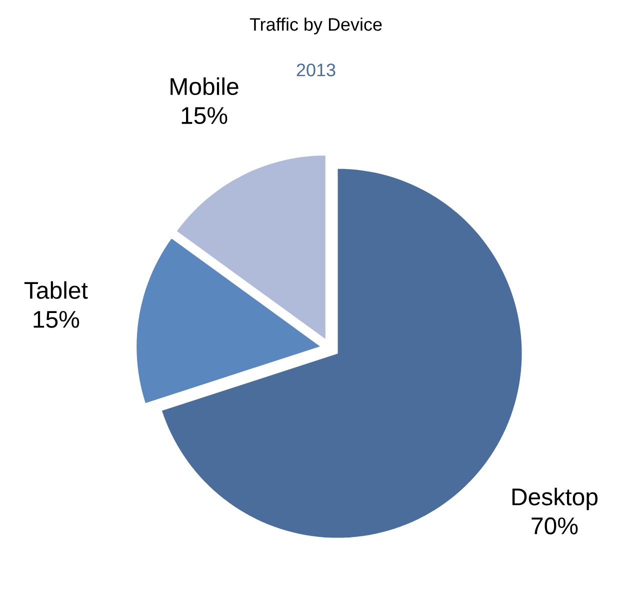  I want to click on slice-label: Tablet, so click(56, 290).